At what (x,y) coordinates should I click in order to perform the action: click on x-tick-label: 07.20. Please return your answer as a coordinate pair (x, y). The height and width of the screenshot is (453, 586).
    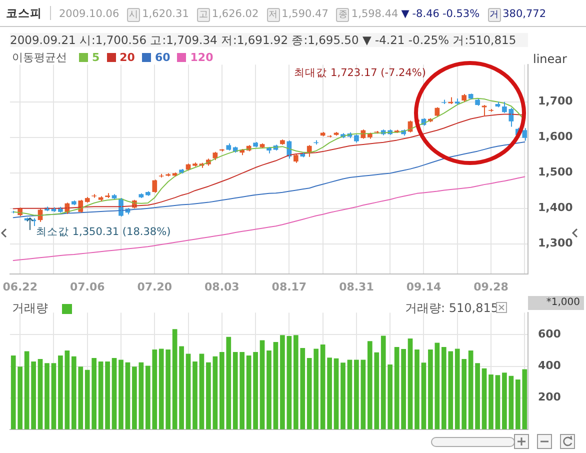
    Looking at the image, I should click on (154, 287).